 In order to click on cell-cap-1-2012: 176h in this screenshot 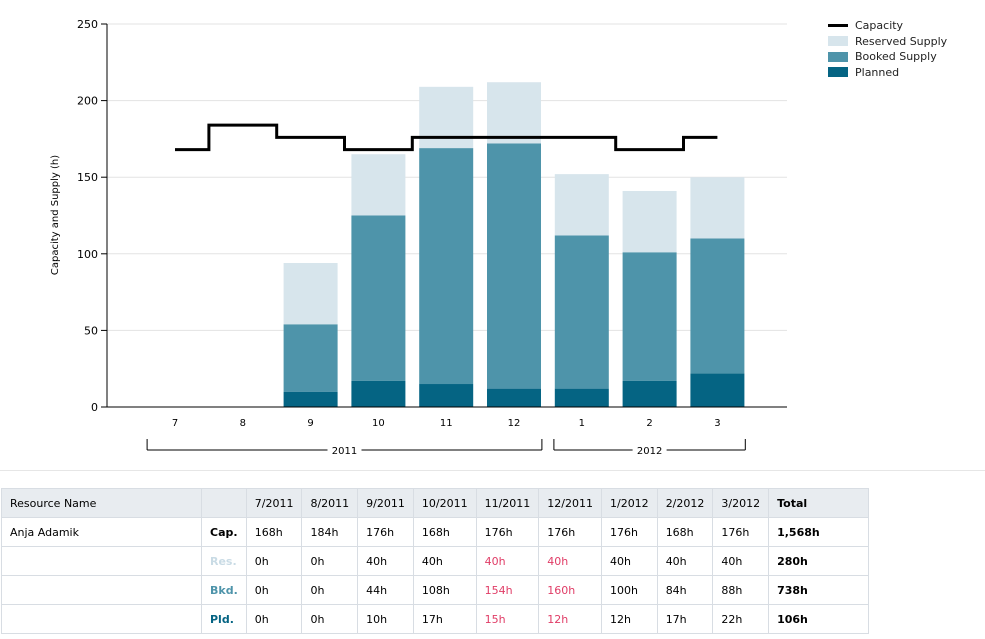, I will do `click(629, 532)`.